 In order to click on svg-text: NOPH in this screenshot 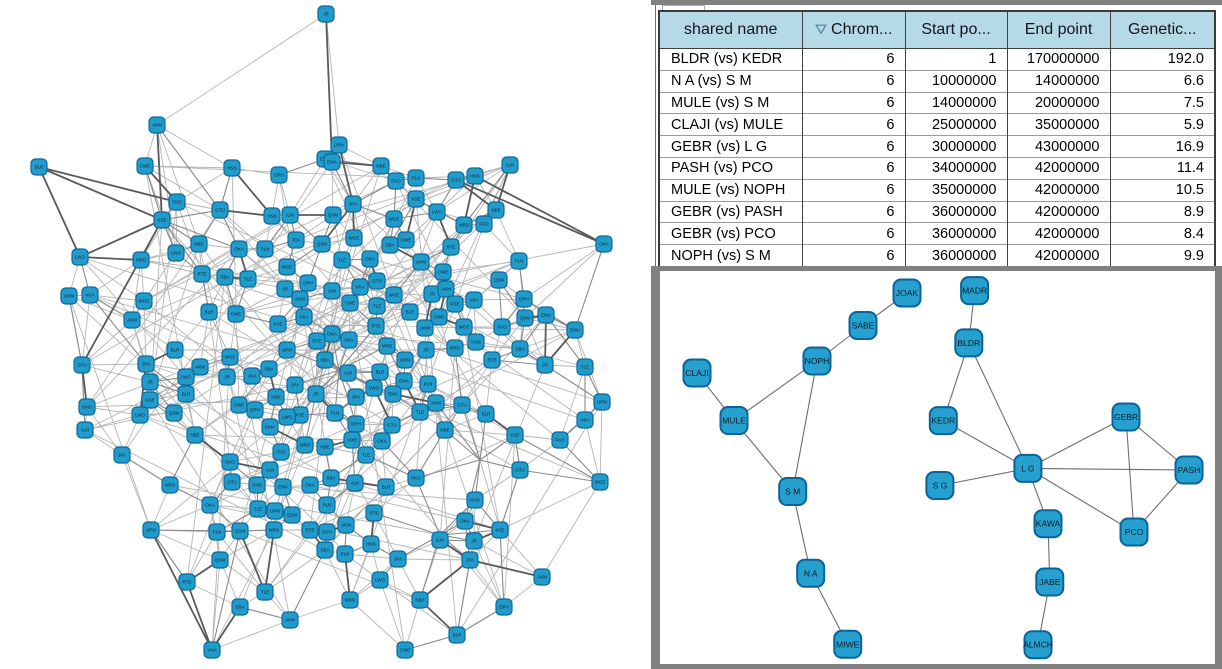, I will do `click(817, 361)`.